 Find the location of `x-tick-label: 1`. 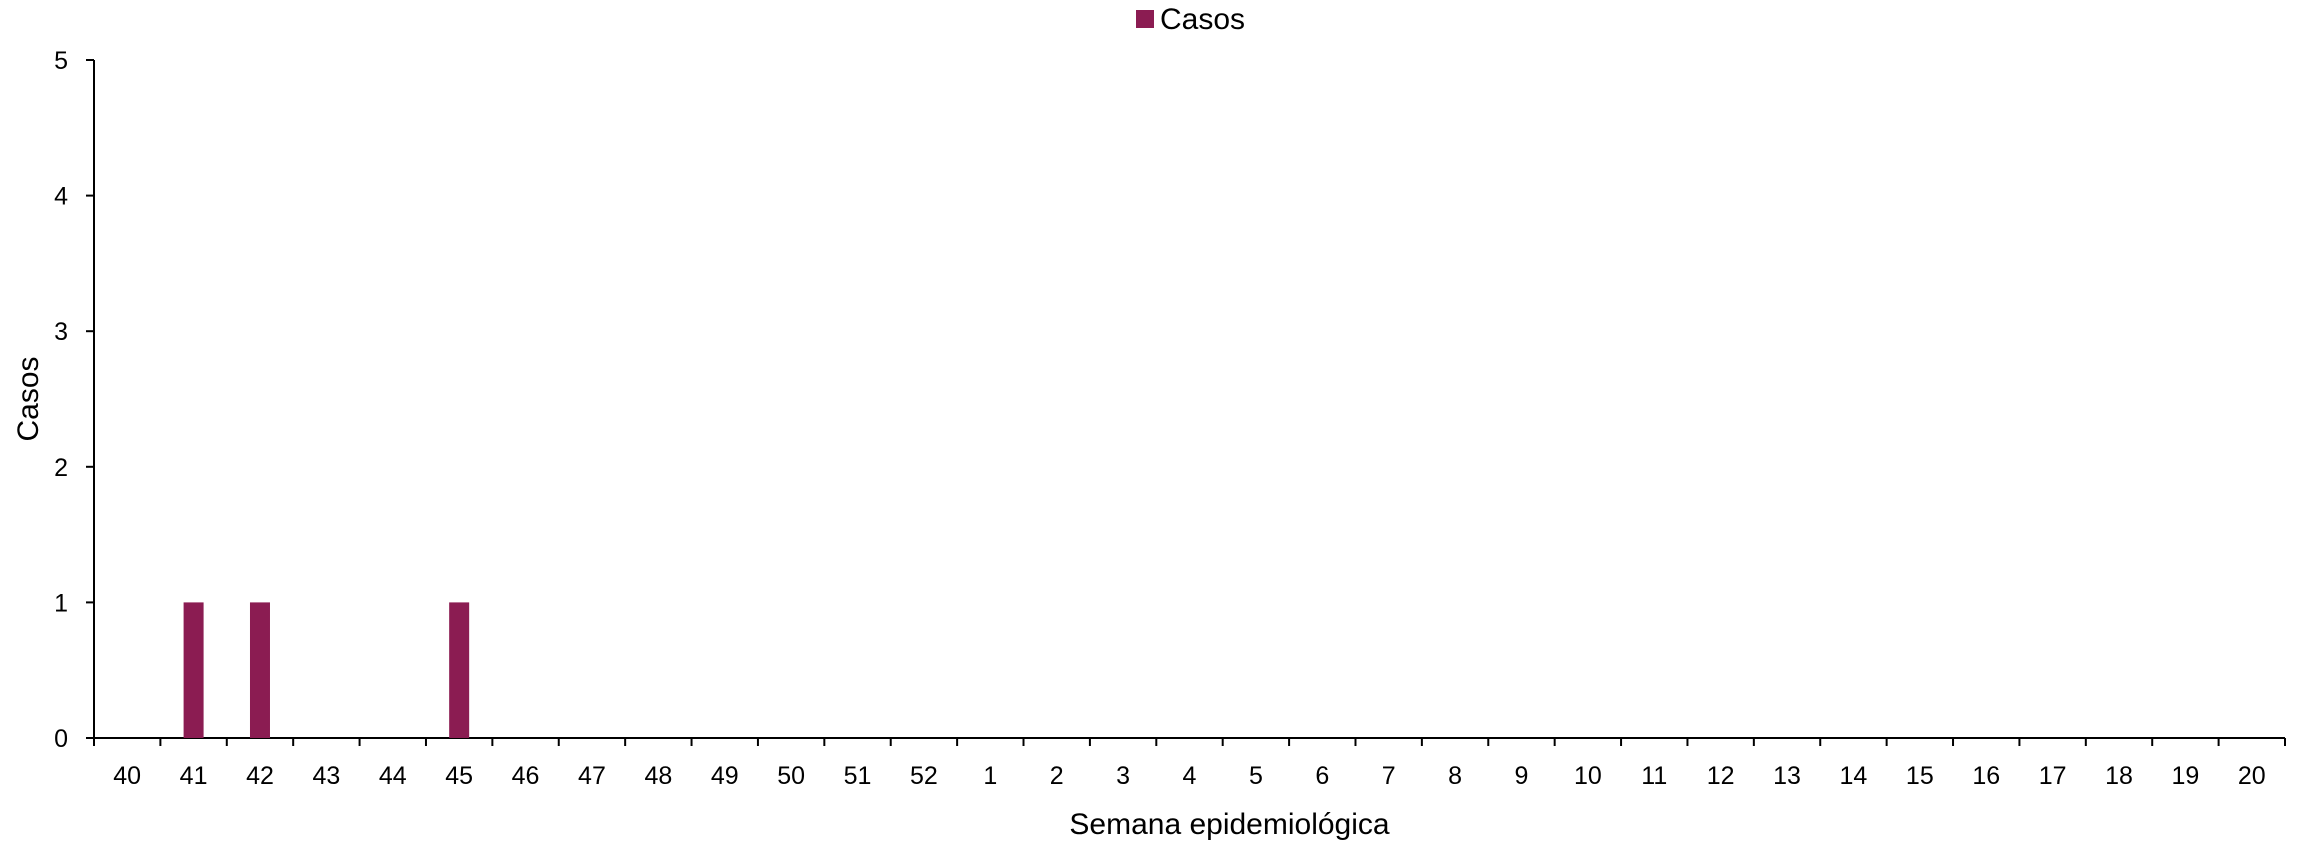

x-tick-label: 1 is located at coordinates (990, 776).